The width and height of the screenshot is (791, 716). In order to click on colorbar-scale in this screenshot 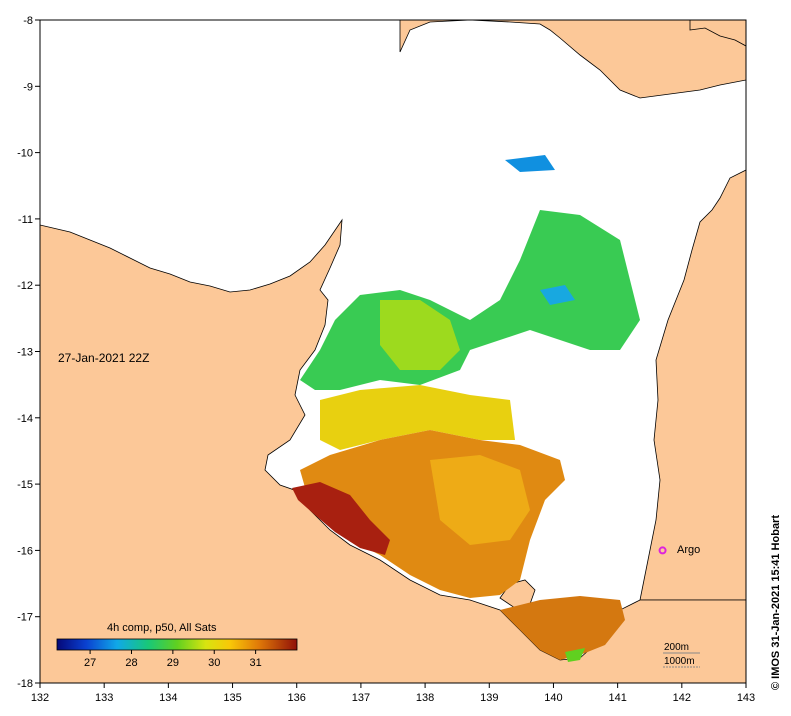, I will do `click(177, 644)`.